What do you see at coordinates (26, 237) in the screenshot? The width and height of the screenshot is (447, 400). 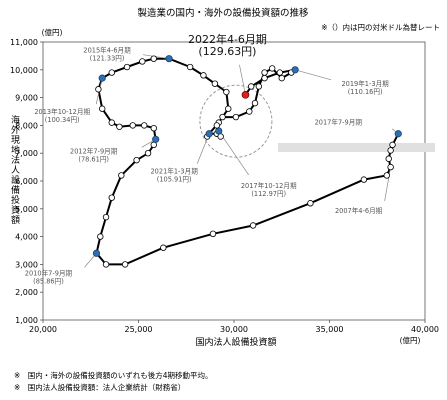 I see `y-tick-label: 4,000` at bounding box center [26, 237].